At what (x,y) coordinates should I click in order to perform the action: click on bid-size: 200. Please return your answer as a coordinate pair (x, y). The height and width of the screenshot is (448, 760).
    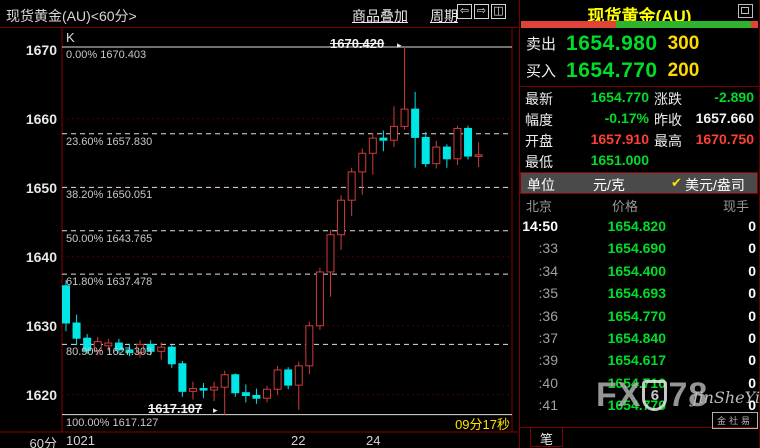
    Looking at the image, I should click on (683, 70).